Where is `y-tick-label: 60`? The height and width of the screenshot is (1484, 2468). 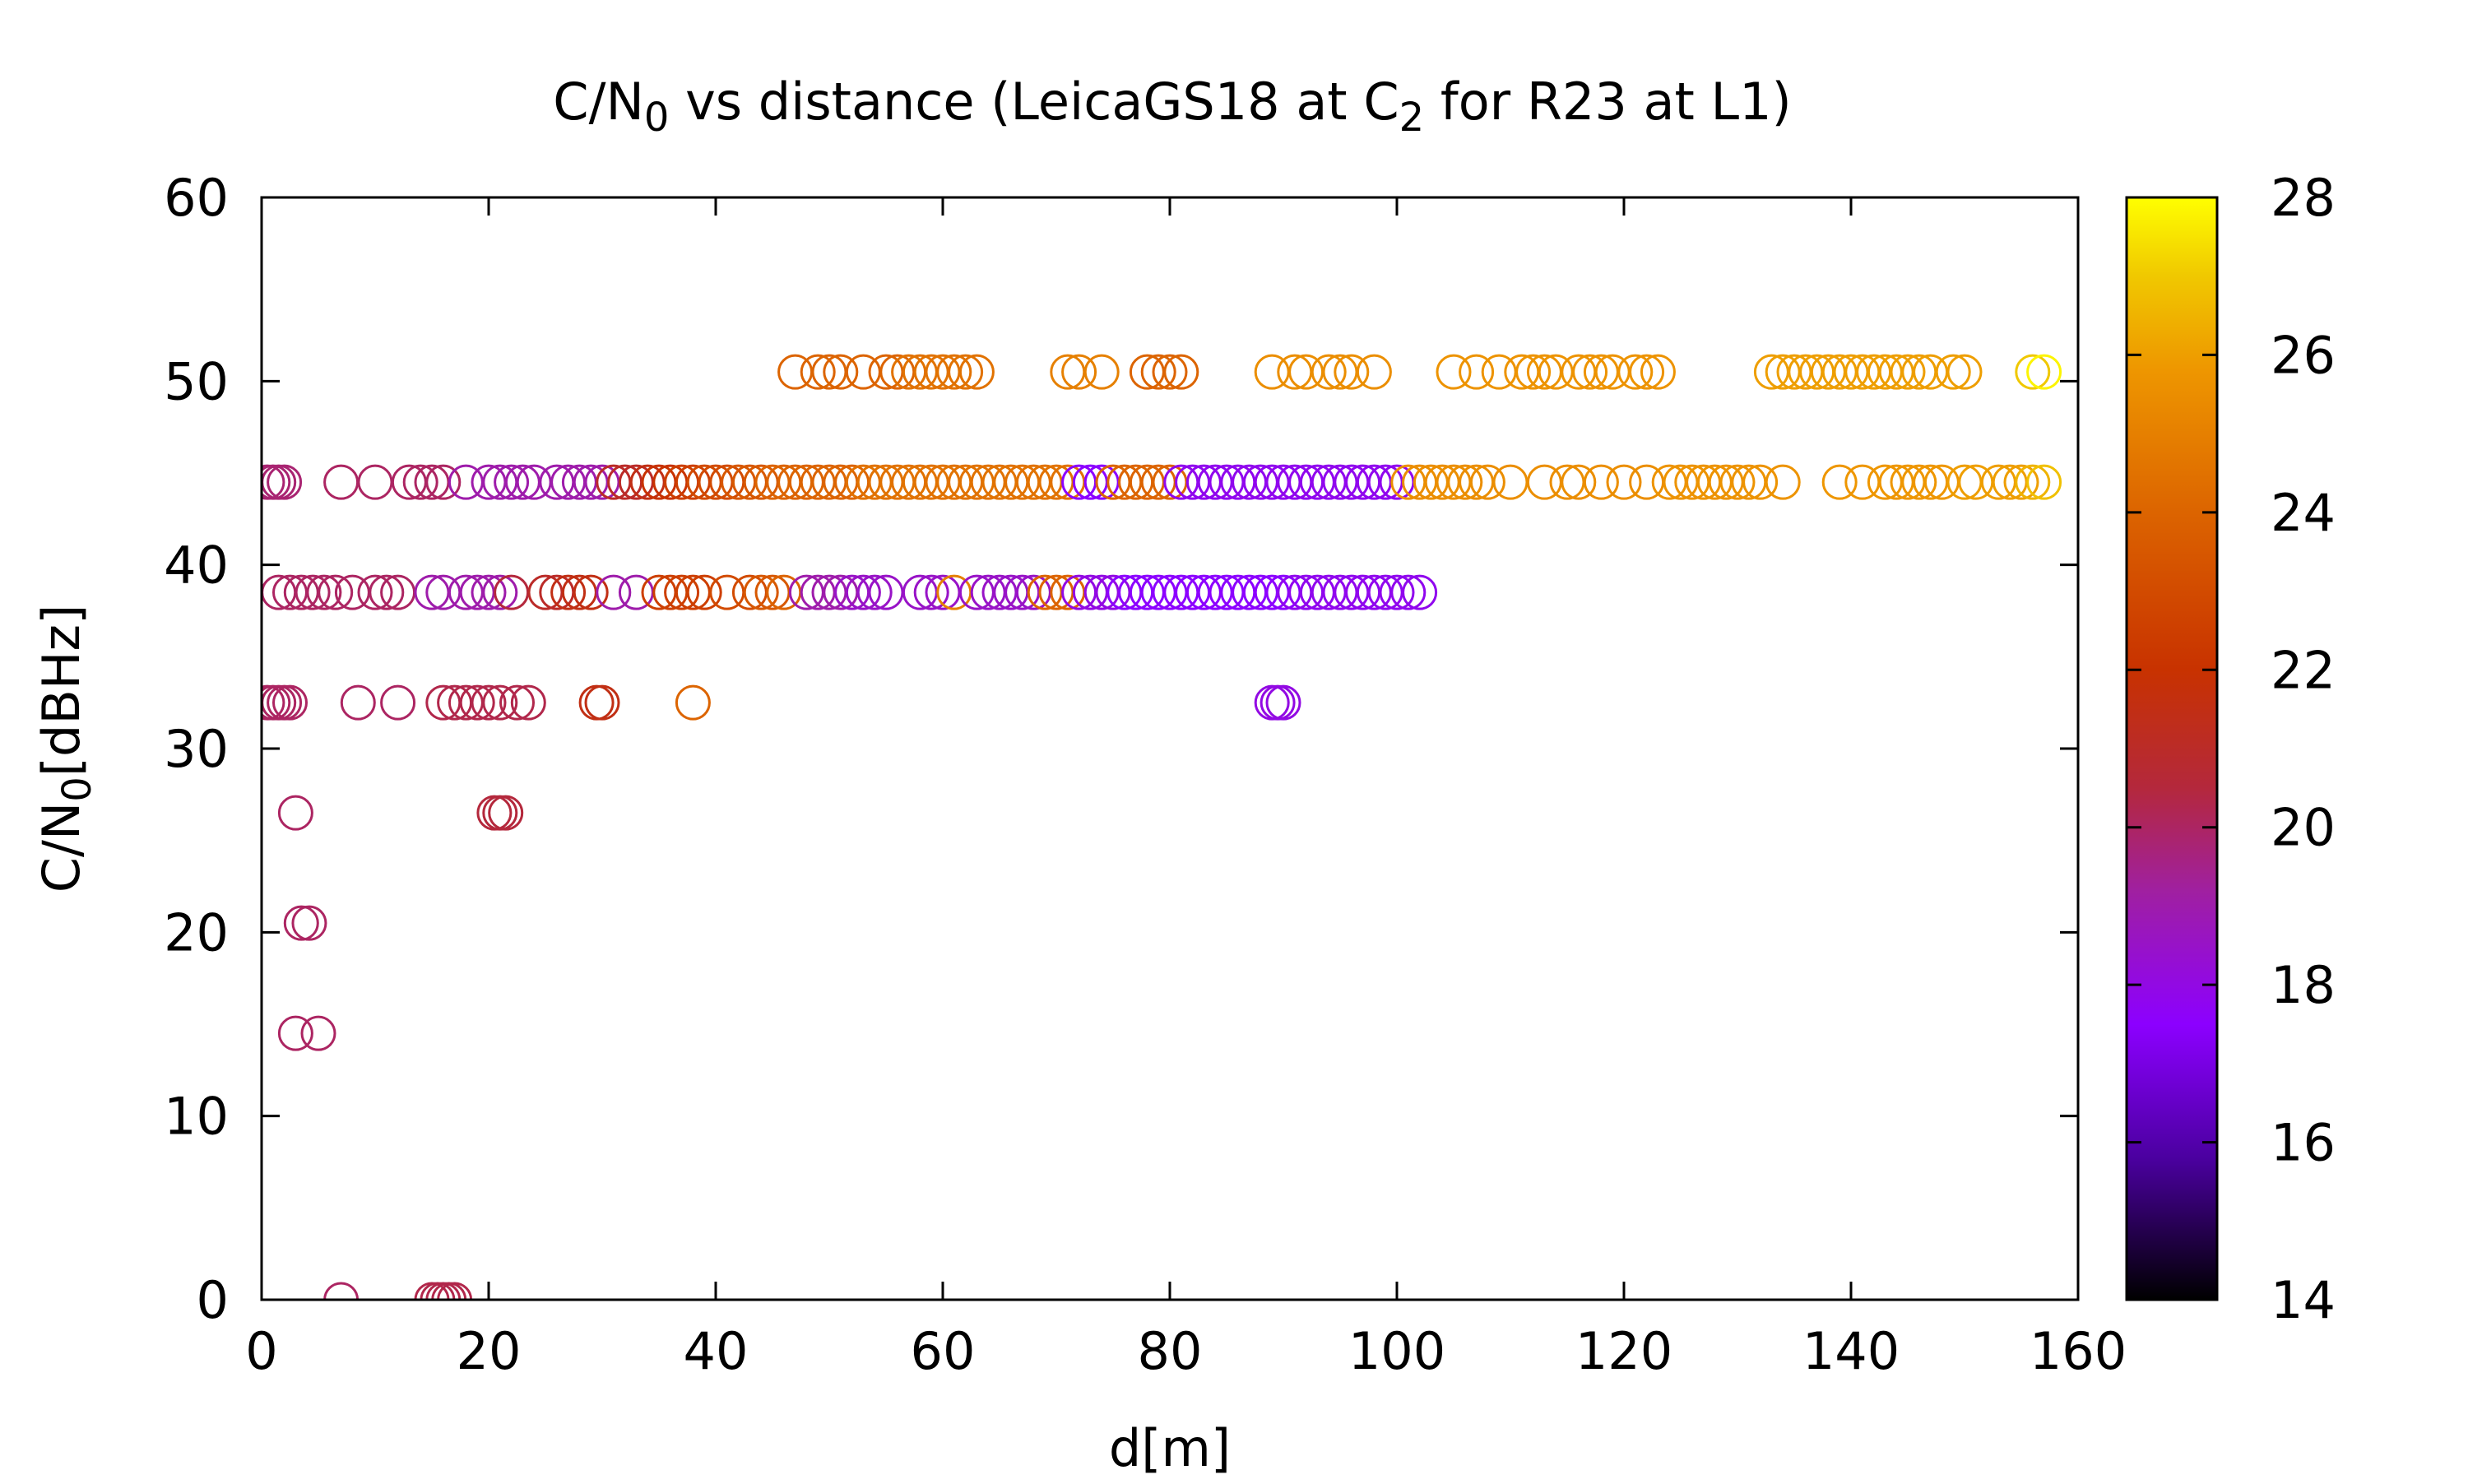 y-tick-label: 60 is located at coordinates (196, 198).